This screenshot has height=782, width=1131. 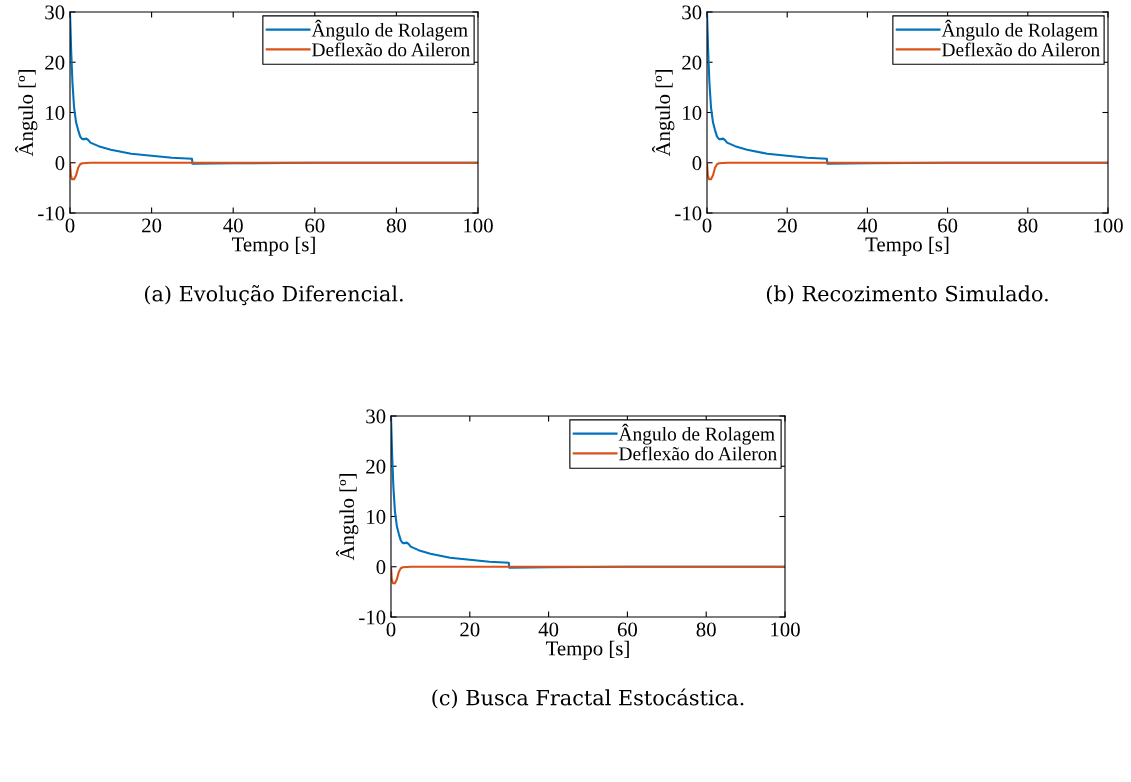 I want to click on text: (a) Evolução Diferencial., so click(x=273, y=295).